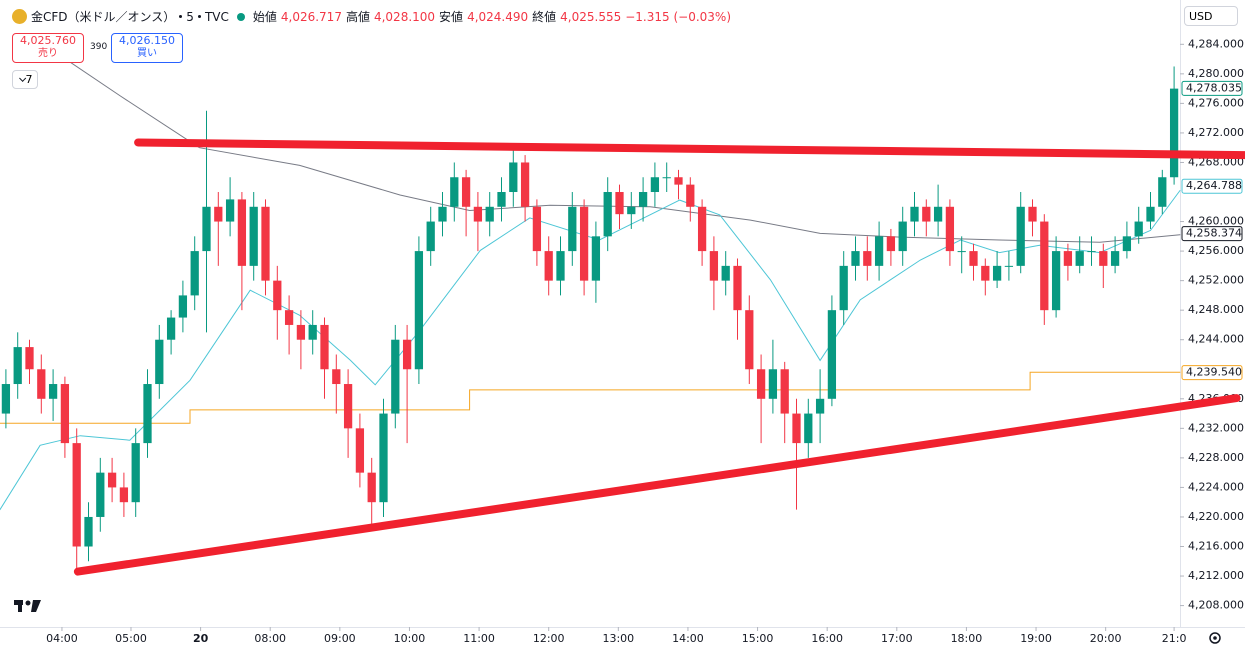  I want to click on low-value: 4,024.490, so click(498, 16).